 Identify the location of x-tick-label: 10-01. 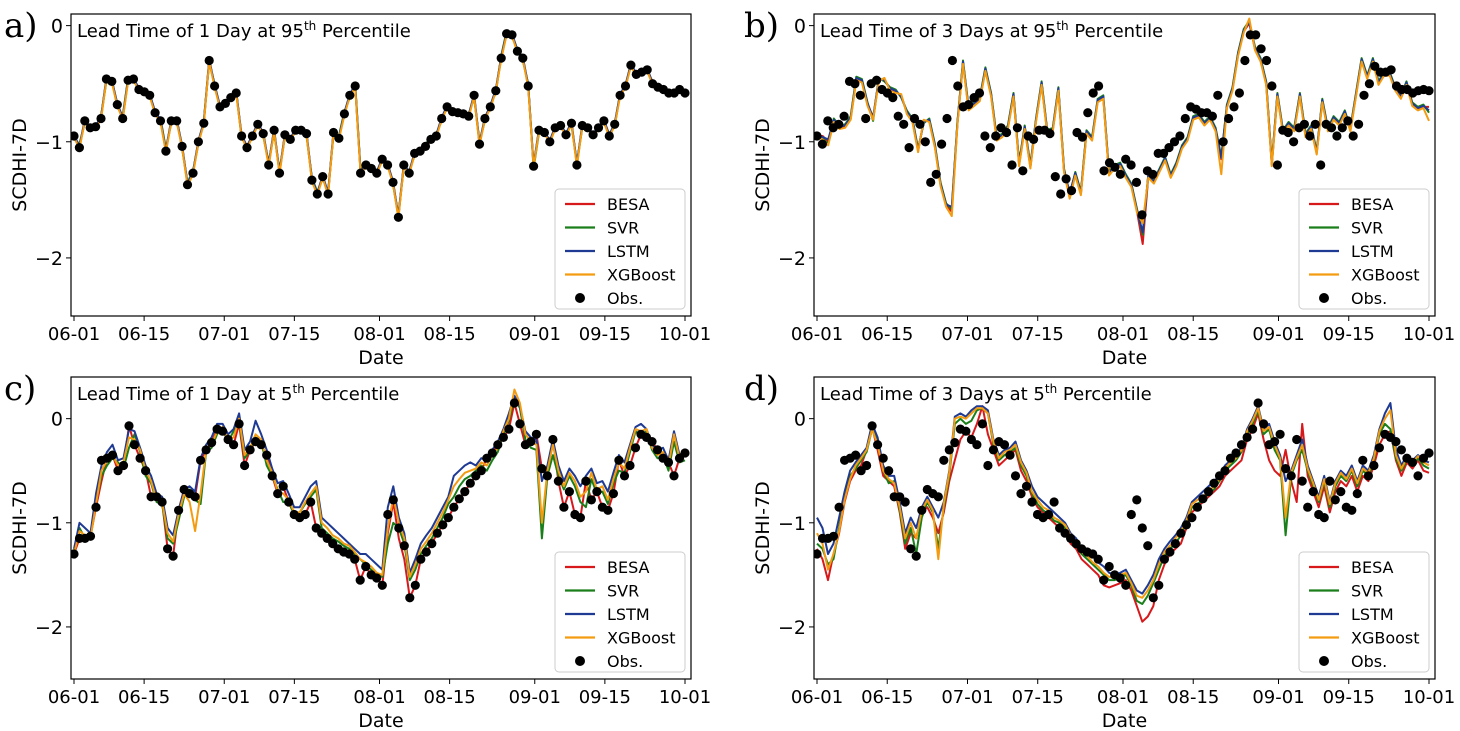
(685, 697).